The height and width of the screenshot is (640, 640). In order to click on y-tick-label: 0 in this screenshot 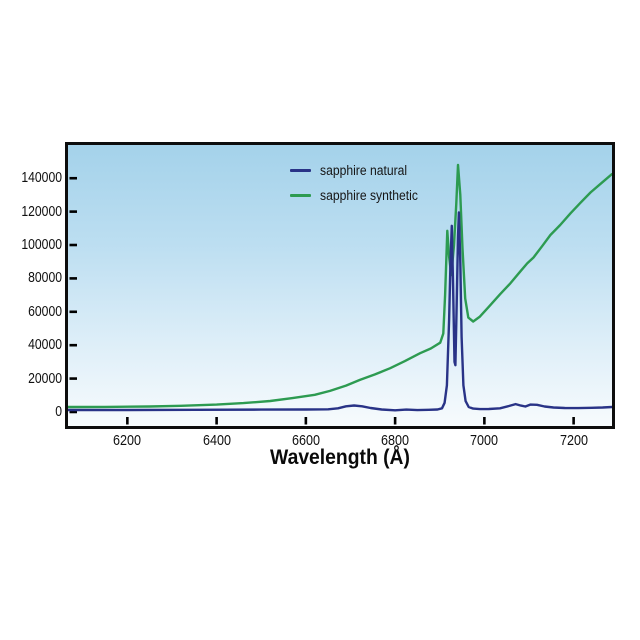, I will do `click(58, 411)`.